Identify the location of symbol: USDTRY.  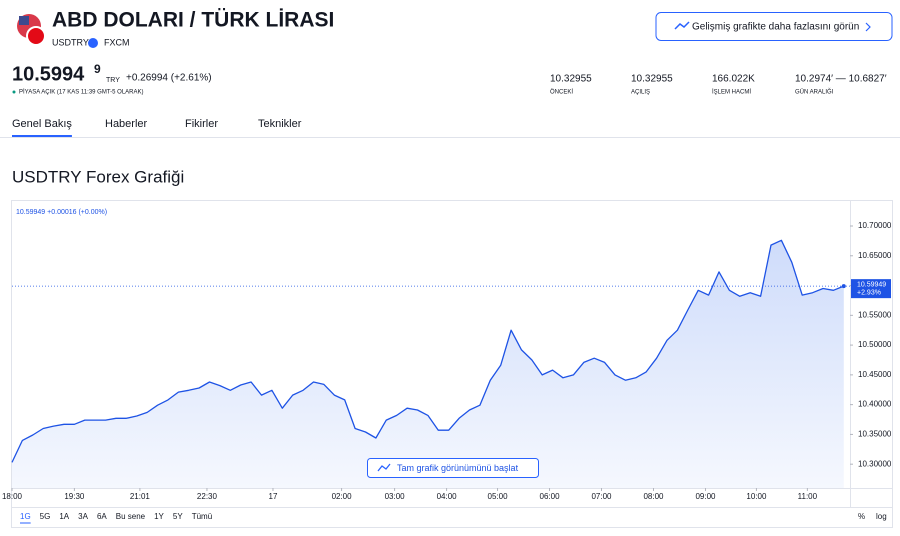
(70, 42).